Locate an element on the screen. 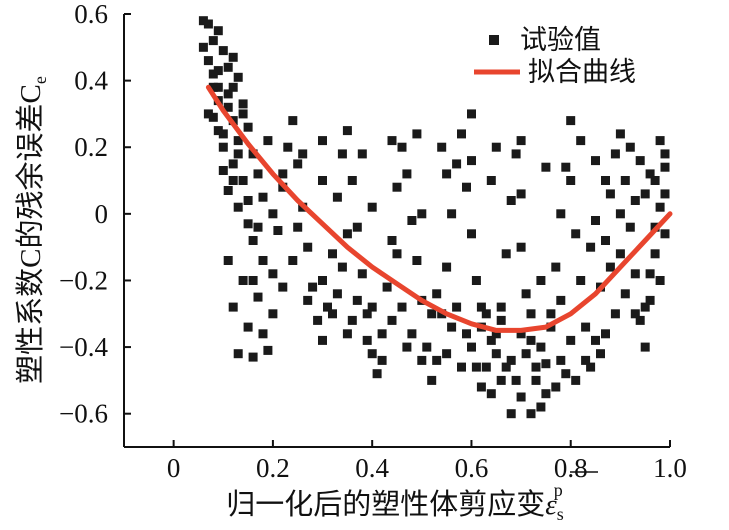  legend-label-points: 试验值 is located at coordinates (560, 40).